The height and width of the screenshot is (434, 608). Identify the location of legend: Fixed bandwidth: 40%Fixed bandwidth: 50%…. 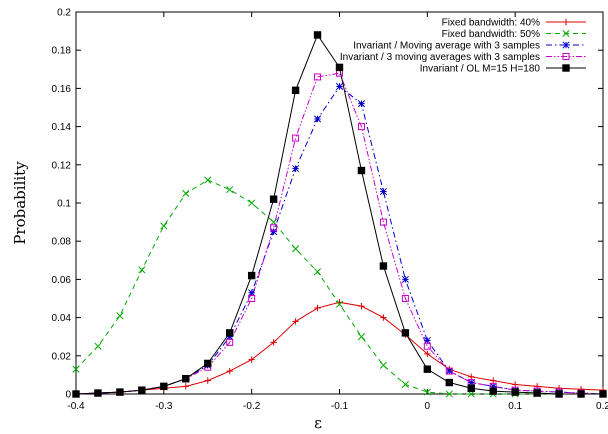
(463, 46).